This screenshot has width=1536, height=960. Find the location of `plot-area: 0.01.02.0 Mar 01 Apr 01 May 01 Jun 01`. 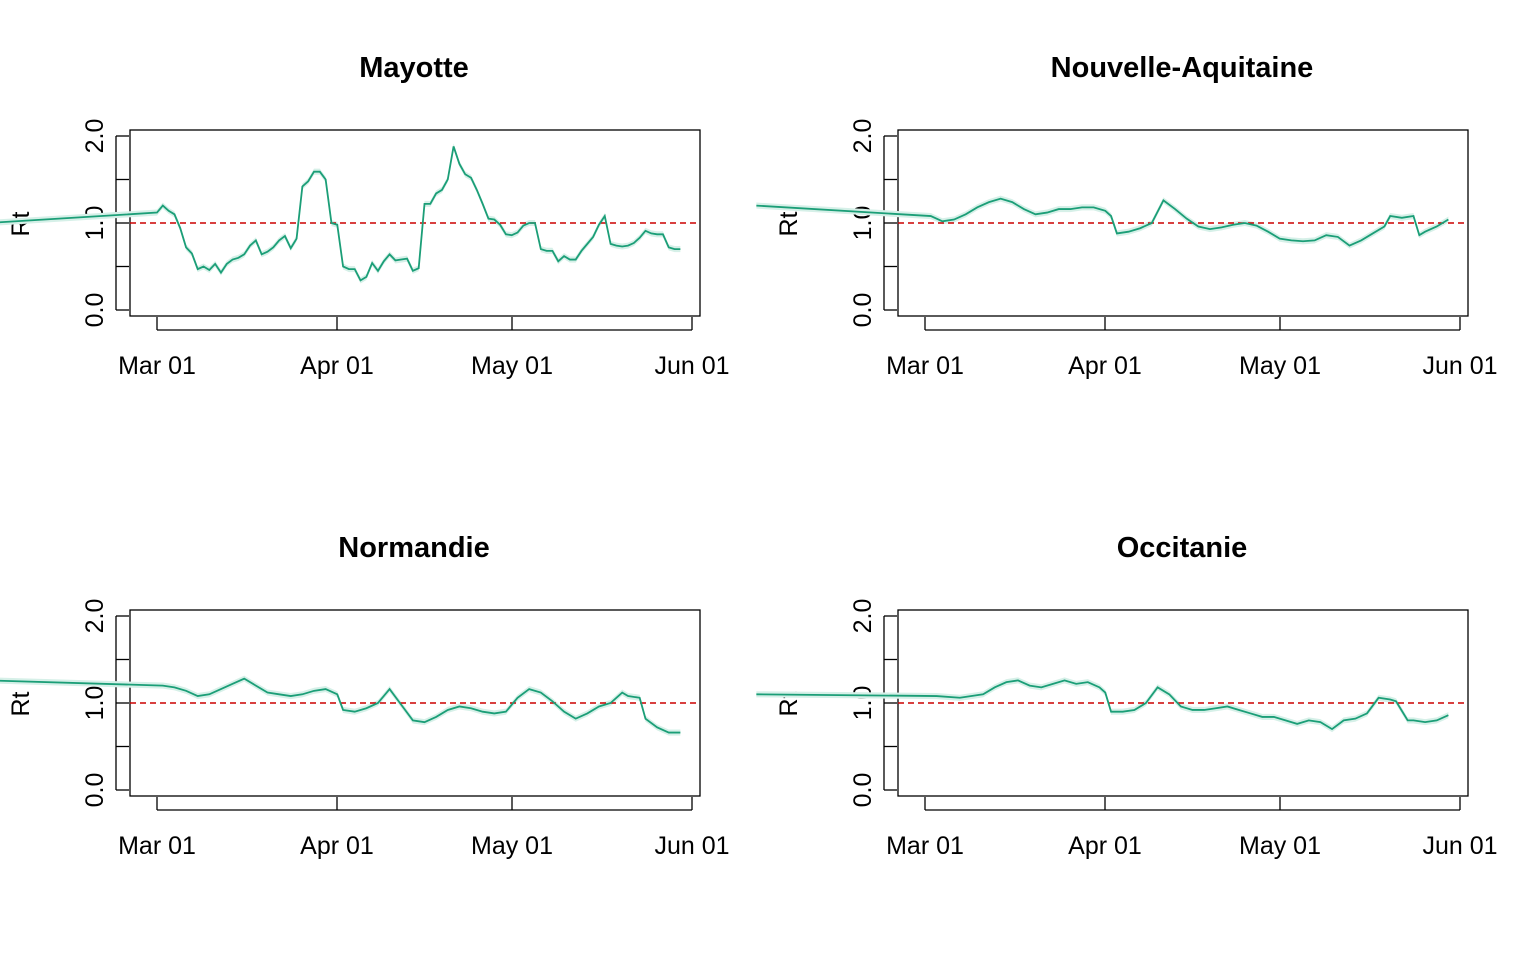

plot-area: 0.01.02.0 Mar 01 Apr 01 May 01 Jun 01 is located at coordinates (1127, 249).